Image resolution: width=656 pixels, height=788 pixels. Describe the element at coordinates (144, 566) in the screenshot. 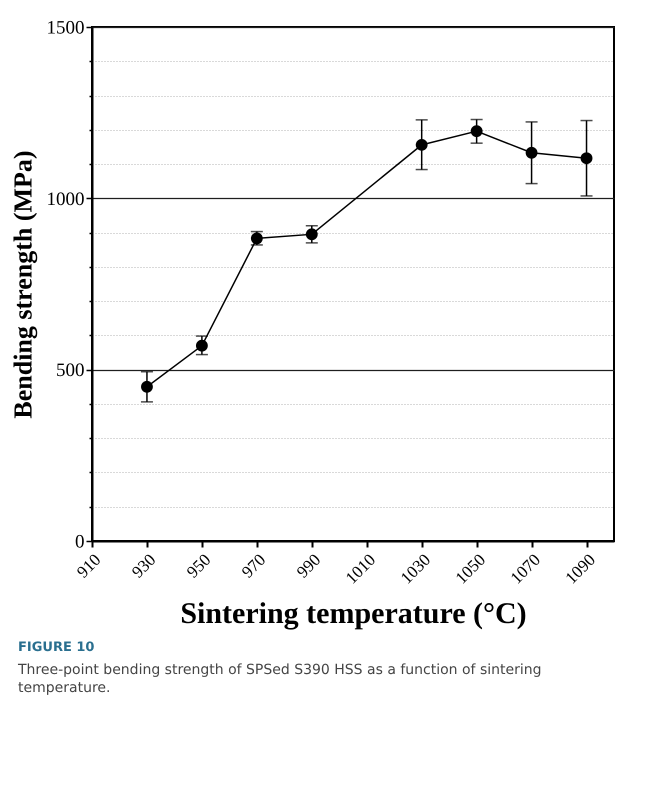

I see `x-tick-label: 930` at that location.